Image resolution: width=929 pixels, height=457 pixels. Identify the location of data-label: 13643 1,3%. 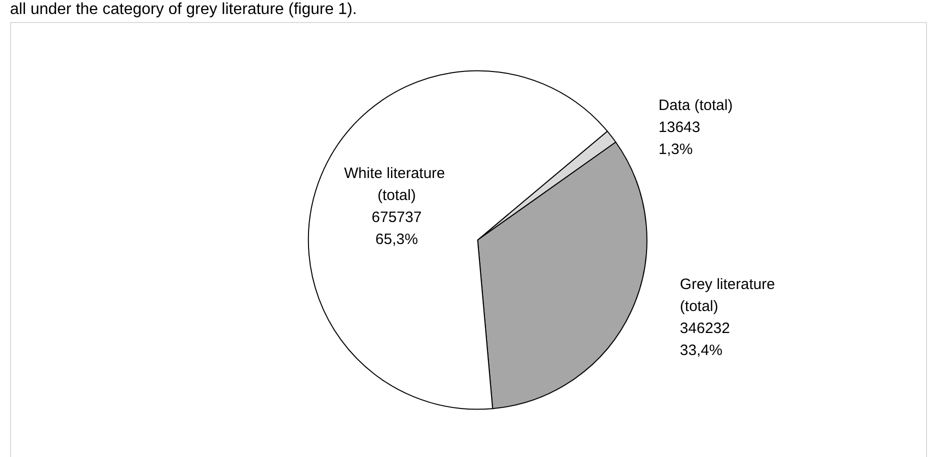
(679, 138).